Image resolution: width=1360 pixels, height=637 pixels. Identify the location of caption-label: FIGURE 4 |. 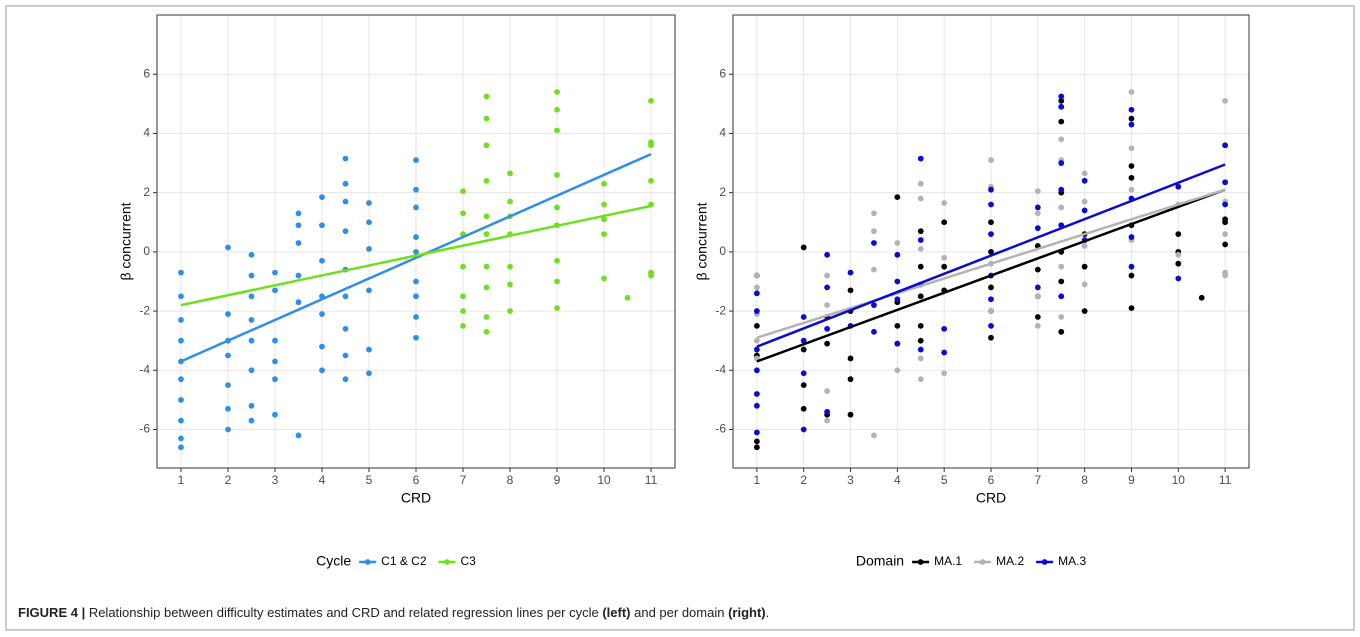
(51, 612).